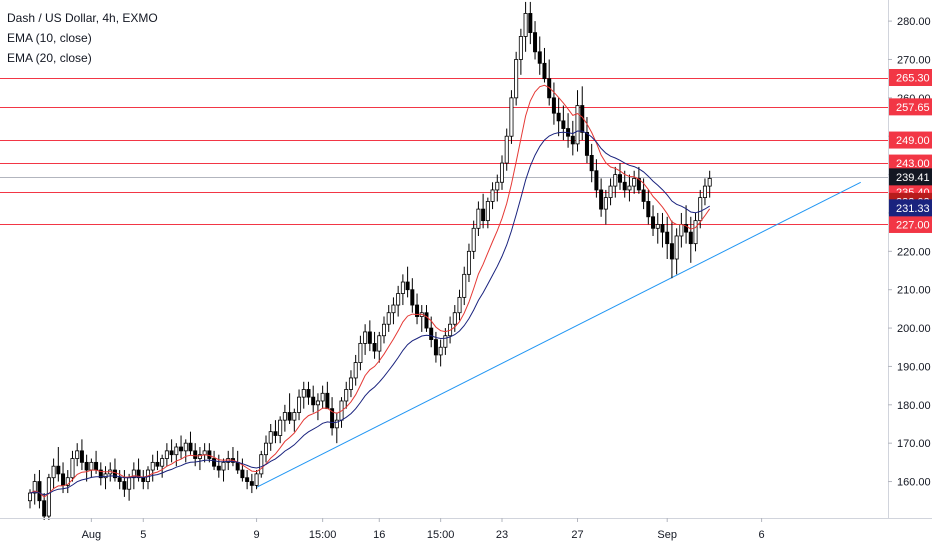 The image size is (932, 550). What do you see at coordinates (914, 329) in the screenshot?
I see `y-tick-label: 200.00` at bounding box center [914, 329].